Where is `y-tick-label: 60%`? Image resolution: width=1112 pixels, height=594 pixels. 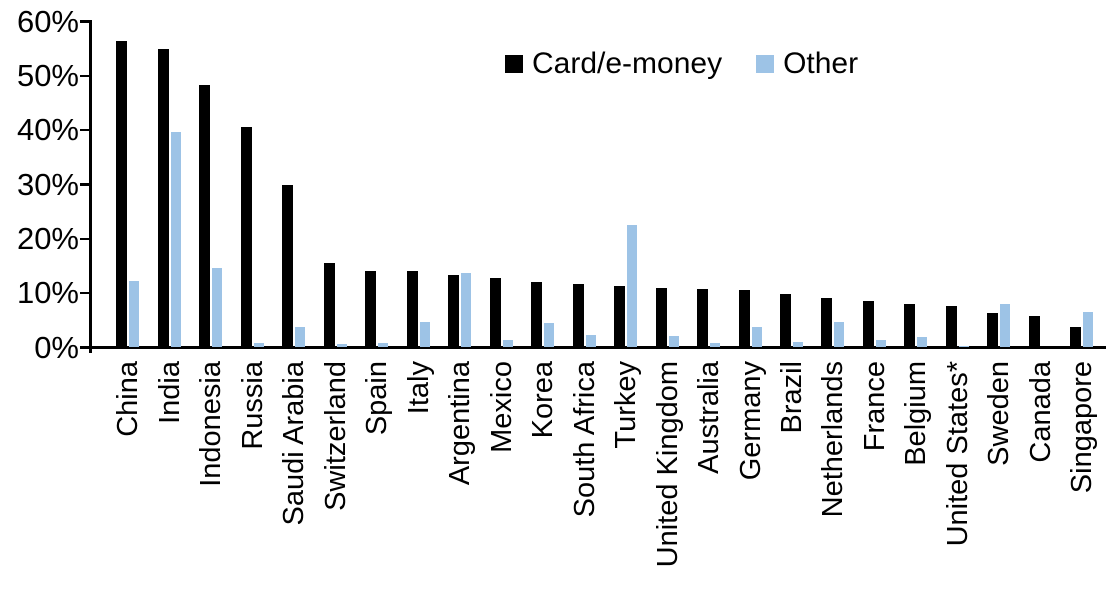
y-tick-label: 60% is located at coordinates (47, 21).